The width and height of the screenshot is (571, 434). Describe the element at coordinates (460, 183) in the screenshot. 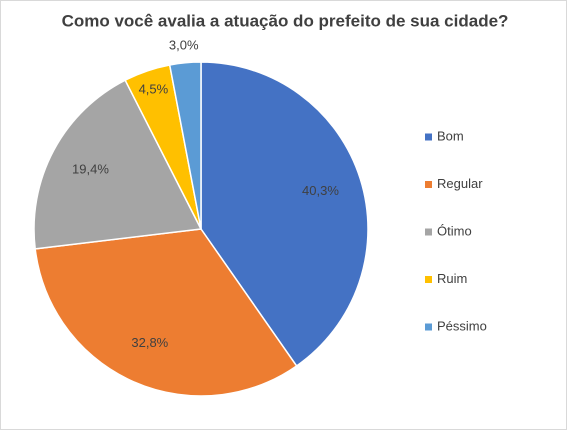

I see `legend-label: Regular` at that location.